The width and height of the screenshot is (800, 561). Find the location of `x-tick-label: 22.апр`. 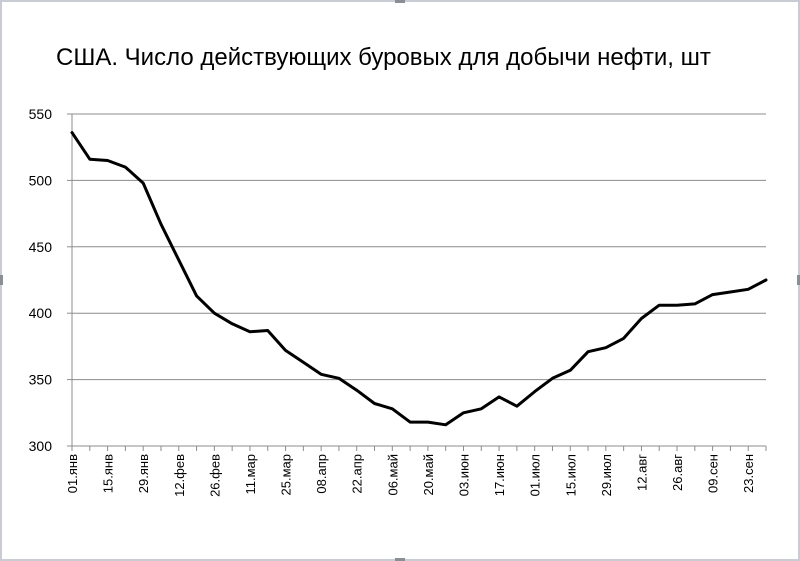

x-tick-label: 22.апр is located at coordinates (357, 474).